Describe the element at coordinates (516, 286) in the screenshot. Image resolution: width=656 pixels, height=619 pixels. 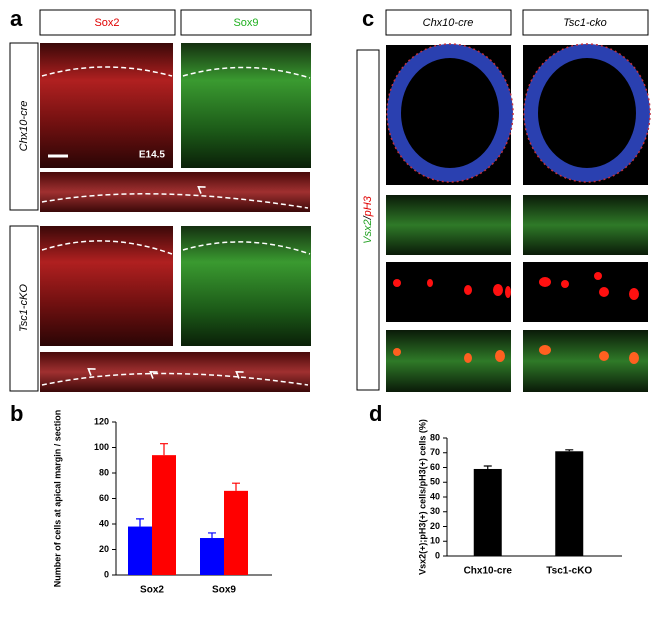
I see `ph3-spots` at that location.